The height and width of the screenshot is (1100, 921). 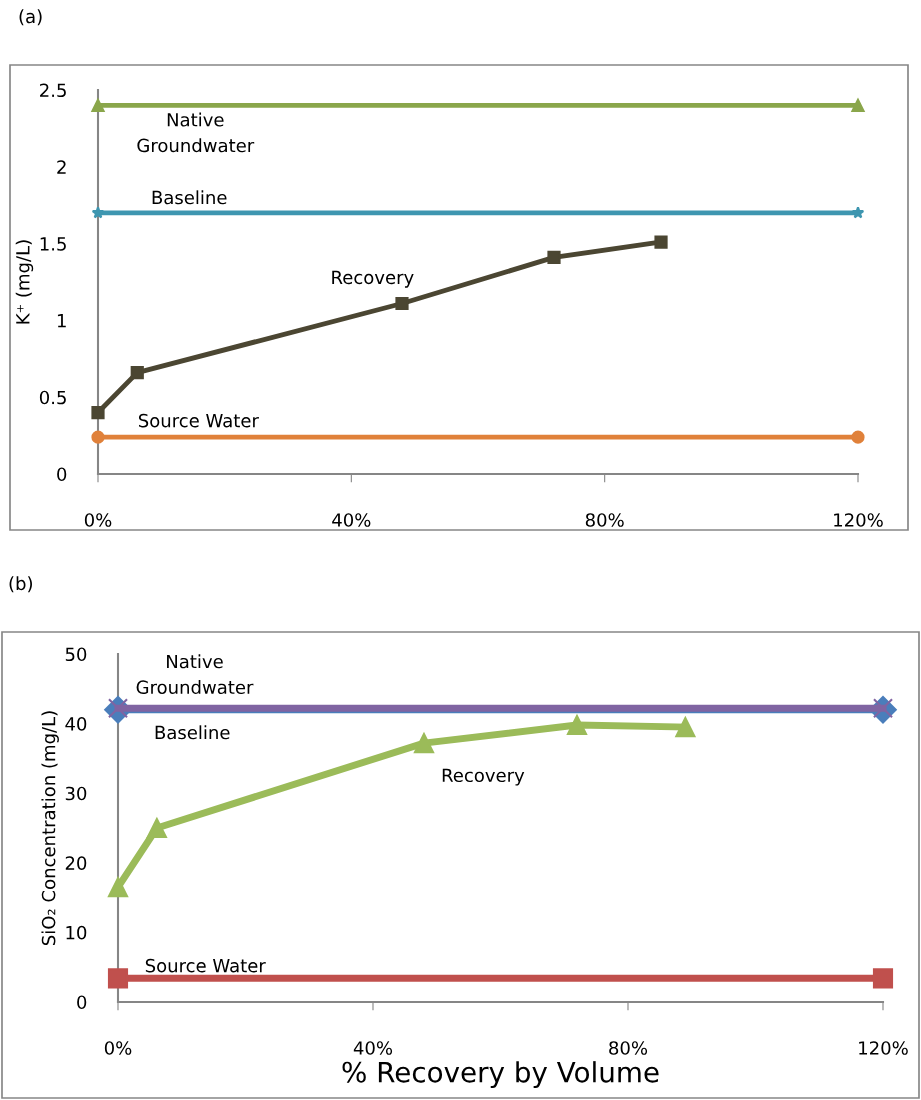 I want to click on y-tick-label: 30, so click(x=76, y=793).